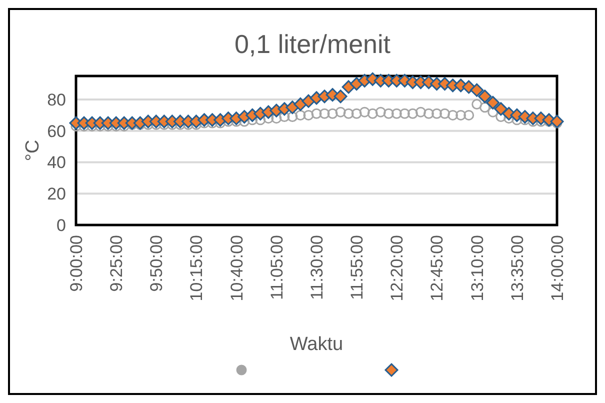  What do you see at coordinates (61, 225) in the screenshot?
I see `y-tick-label: 0` at bounding box center [61, 225].